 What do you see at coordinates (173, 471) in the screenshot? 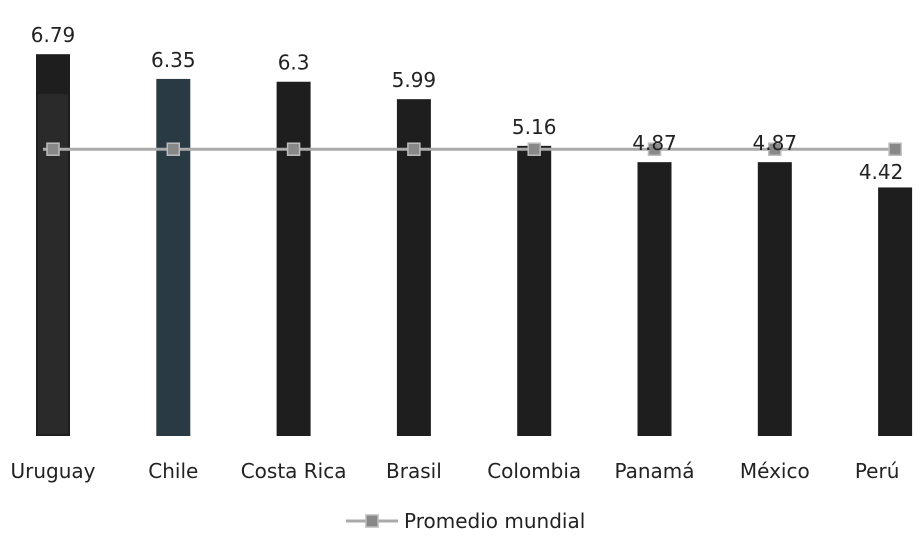
I see `category-label: Chile` at bounding box center [173, 471].